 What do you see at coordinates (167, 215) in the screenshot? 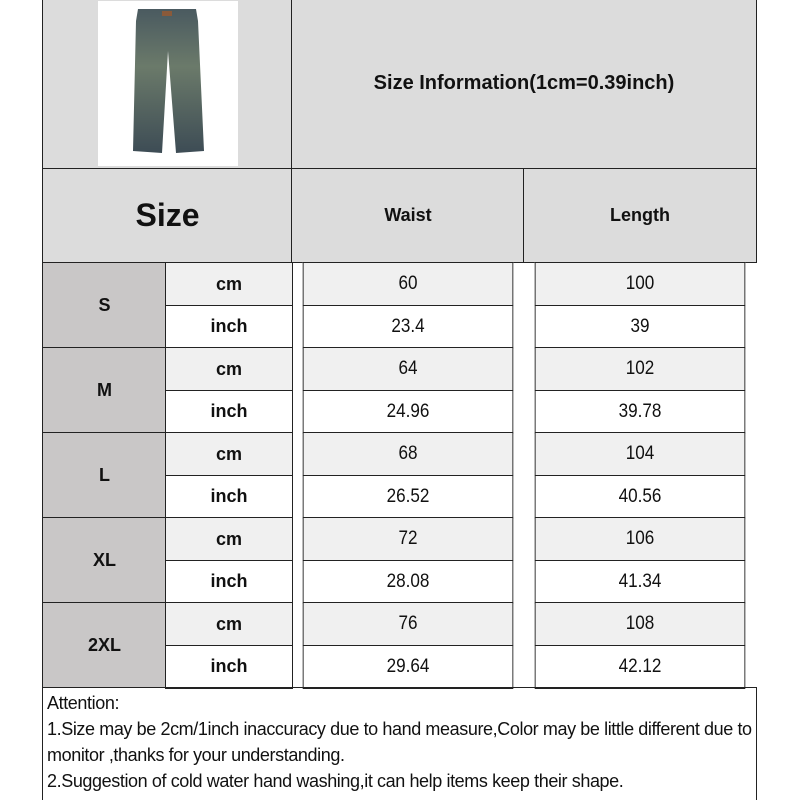
I see `size-header: Size` at bounding box center [167, 215].